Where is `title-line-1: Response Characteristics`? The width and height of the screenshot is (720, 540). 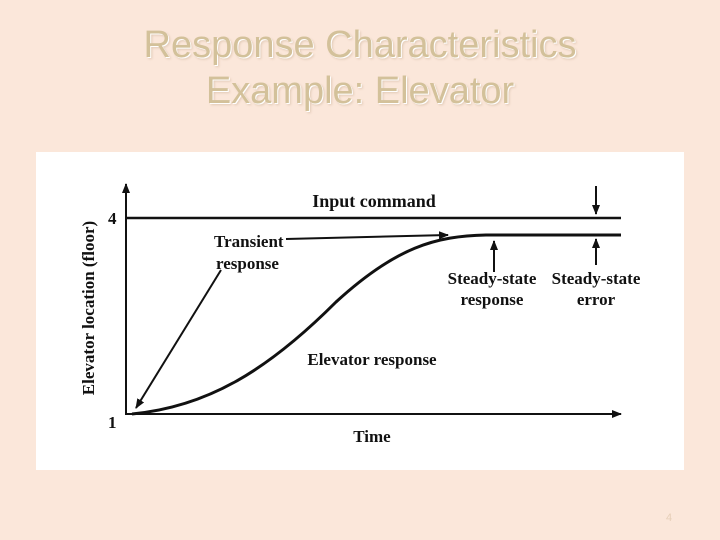
title-line-1: Response Characteristics is located at coordinates (360, 45).